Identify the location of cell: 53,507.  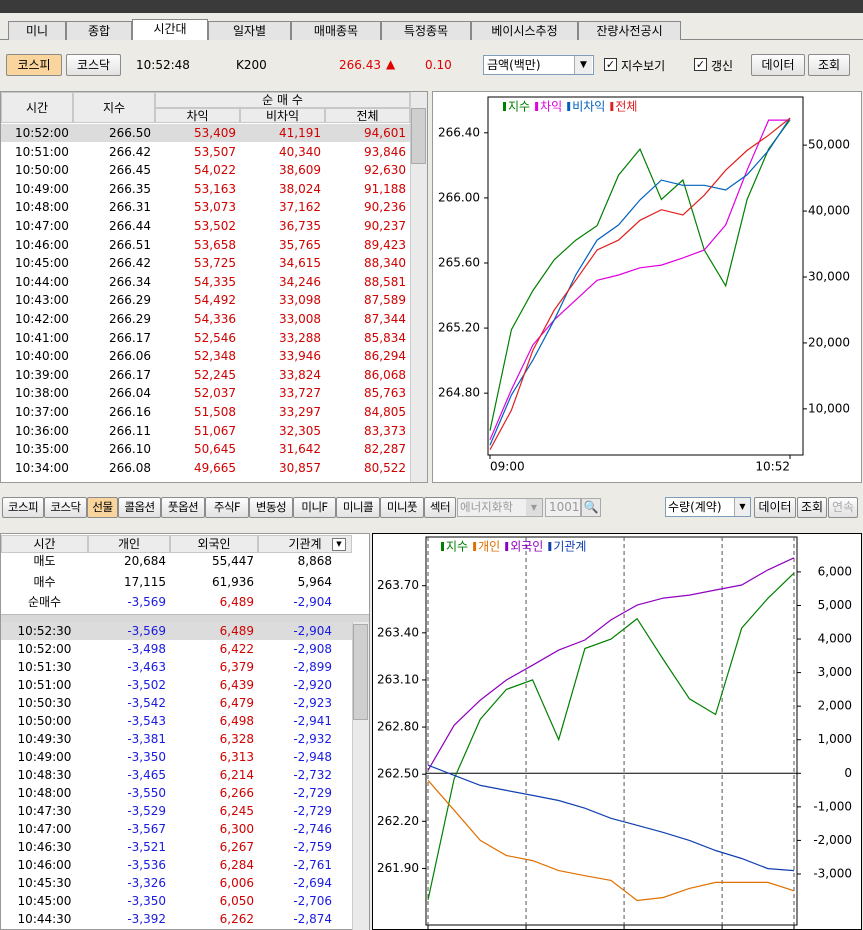
(215, 151).